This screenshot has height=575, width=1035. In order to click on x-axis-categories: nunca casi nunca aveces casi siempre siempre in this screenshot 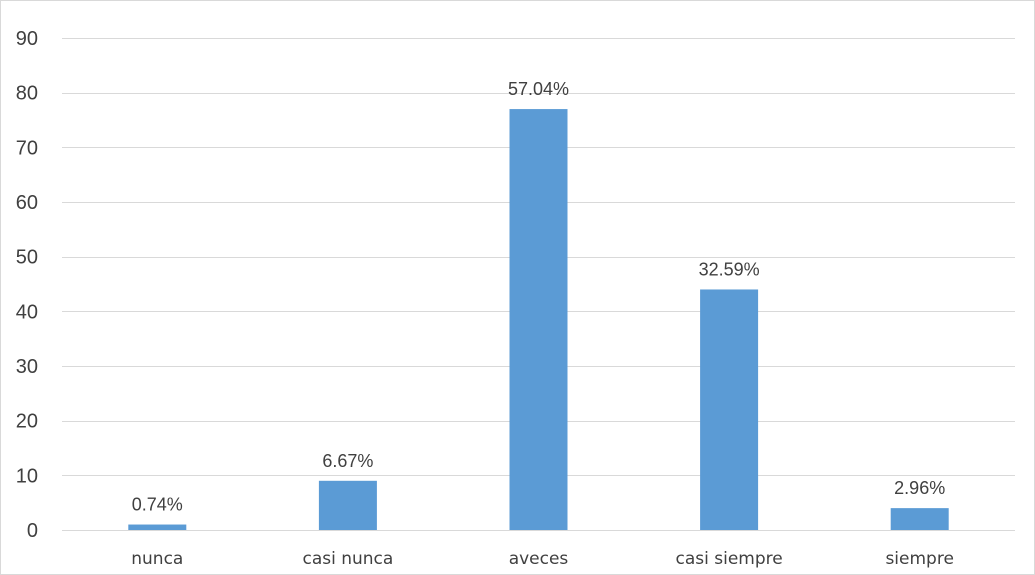, I will do `click(542, 559)`.